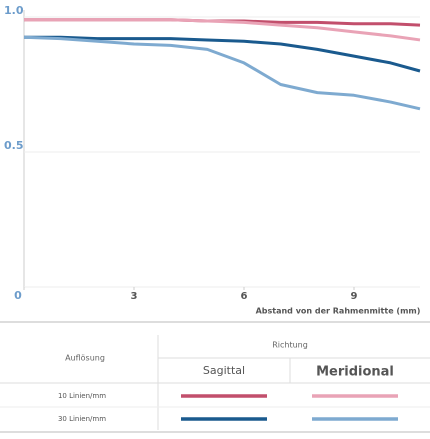 The height and width of the screenshot is (439, 430). Describe the element at coordinates (224, 370) in the screenshot. I see `column-label: Sagittal` at that location.